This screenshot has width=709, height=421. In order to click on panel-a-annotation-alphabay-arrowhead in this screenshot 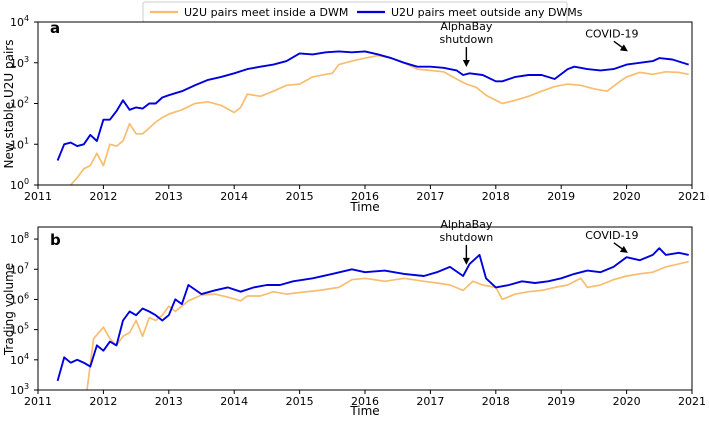, I will do `click(466, 64)`.